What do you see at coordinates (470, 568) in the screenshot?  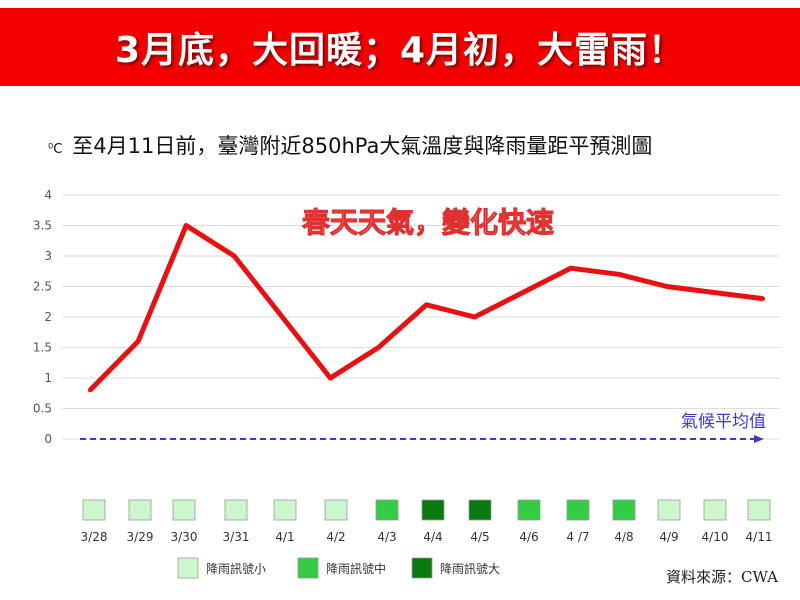 I see `legend-label: 降雨訊號大` at bounding box center [470, 568].